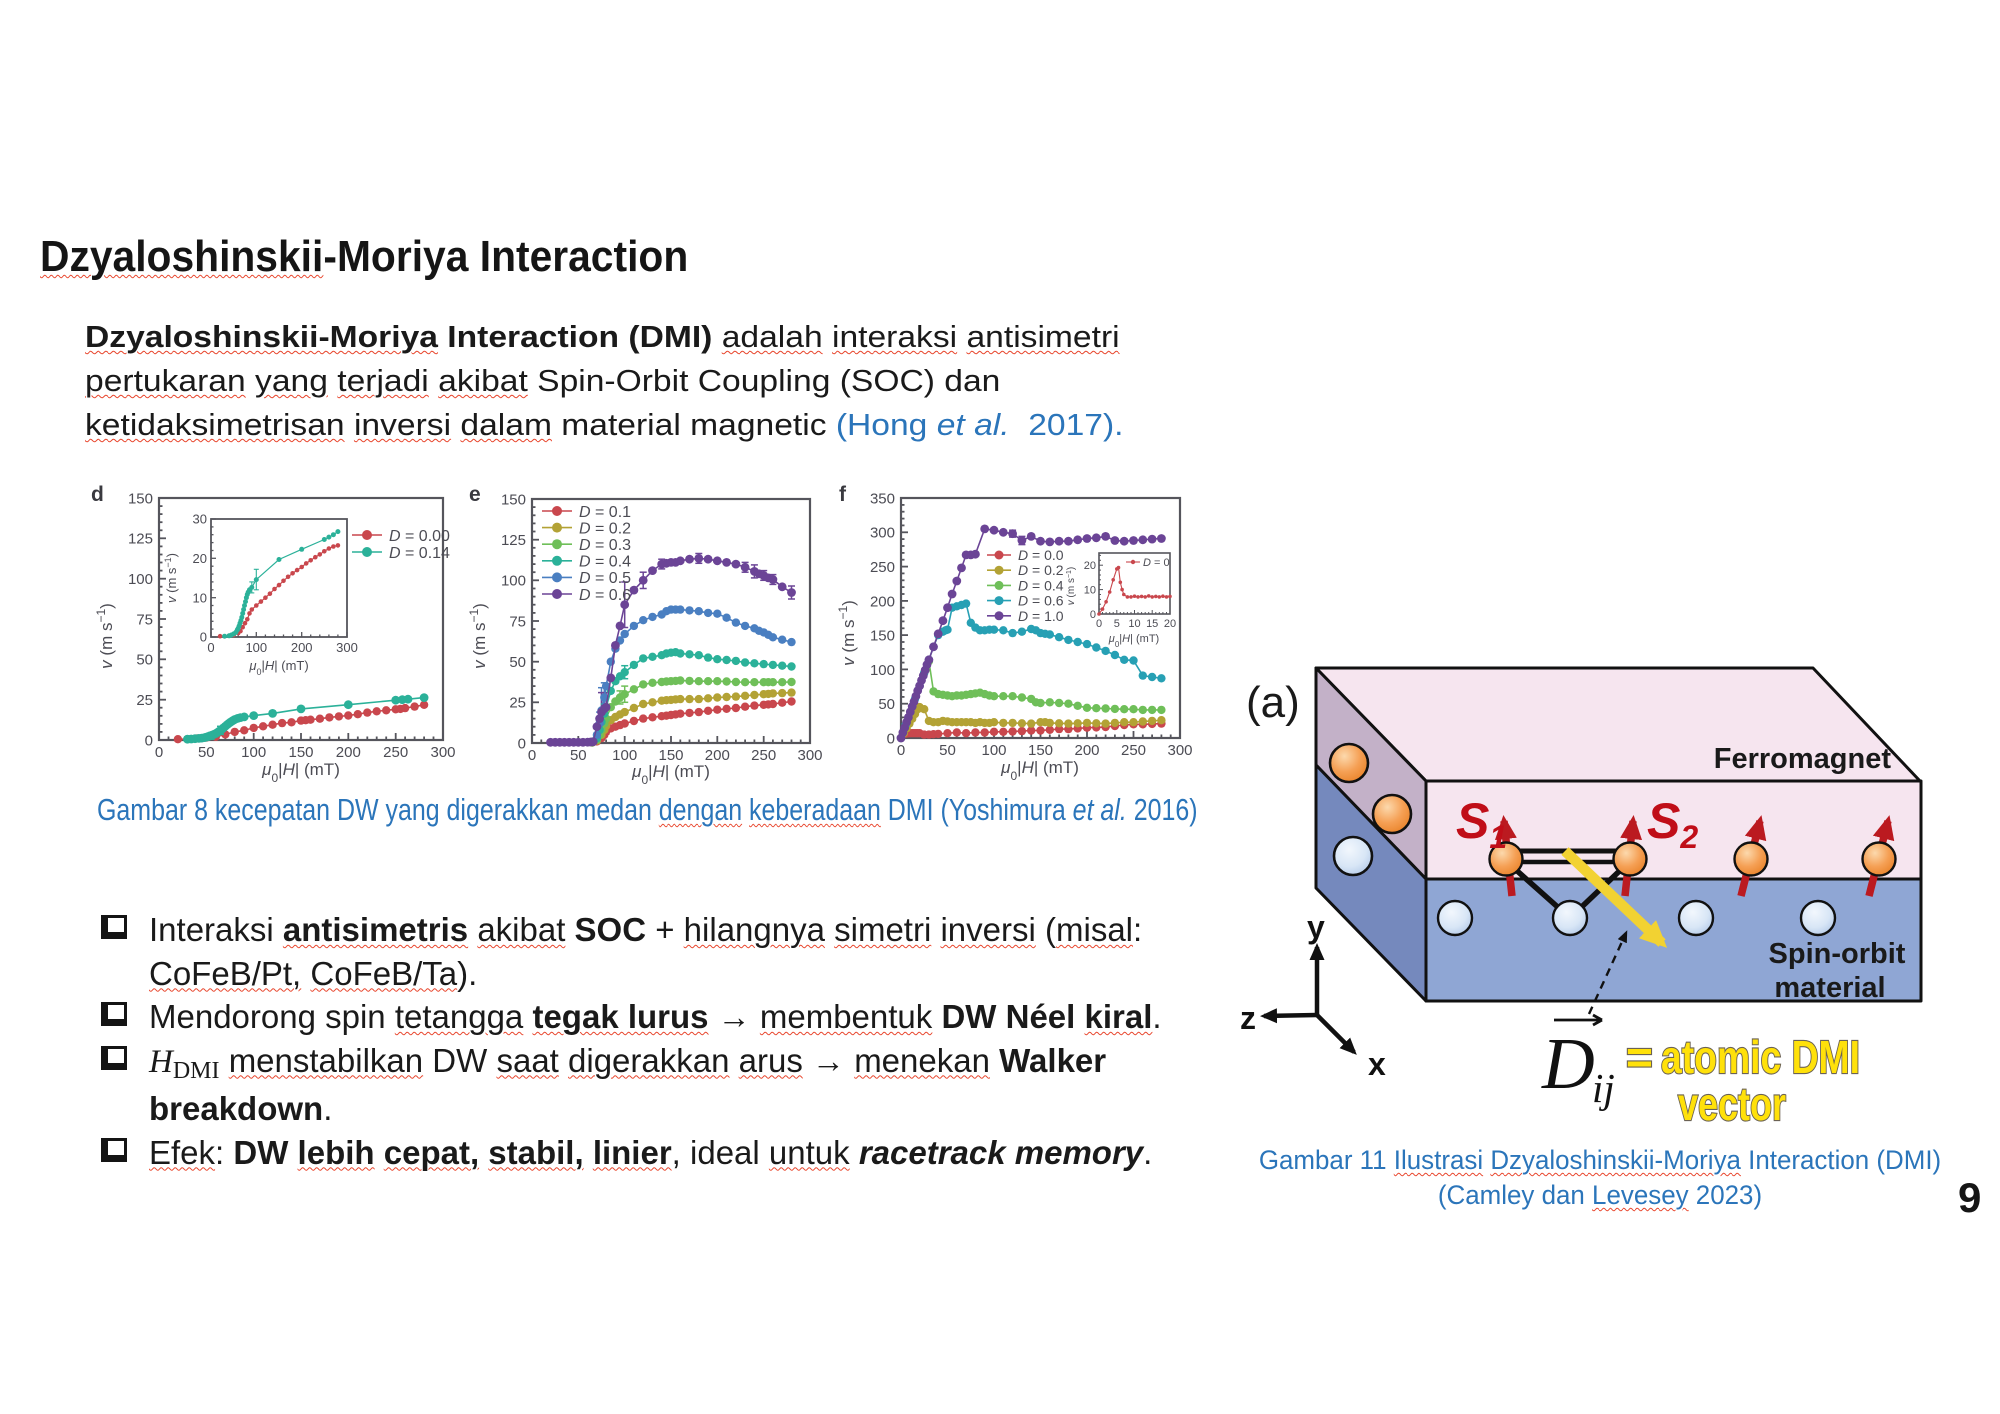  I want to click on svg-text: D = 0.0, so click(1041, 555).